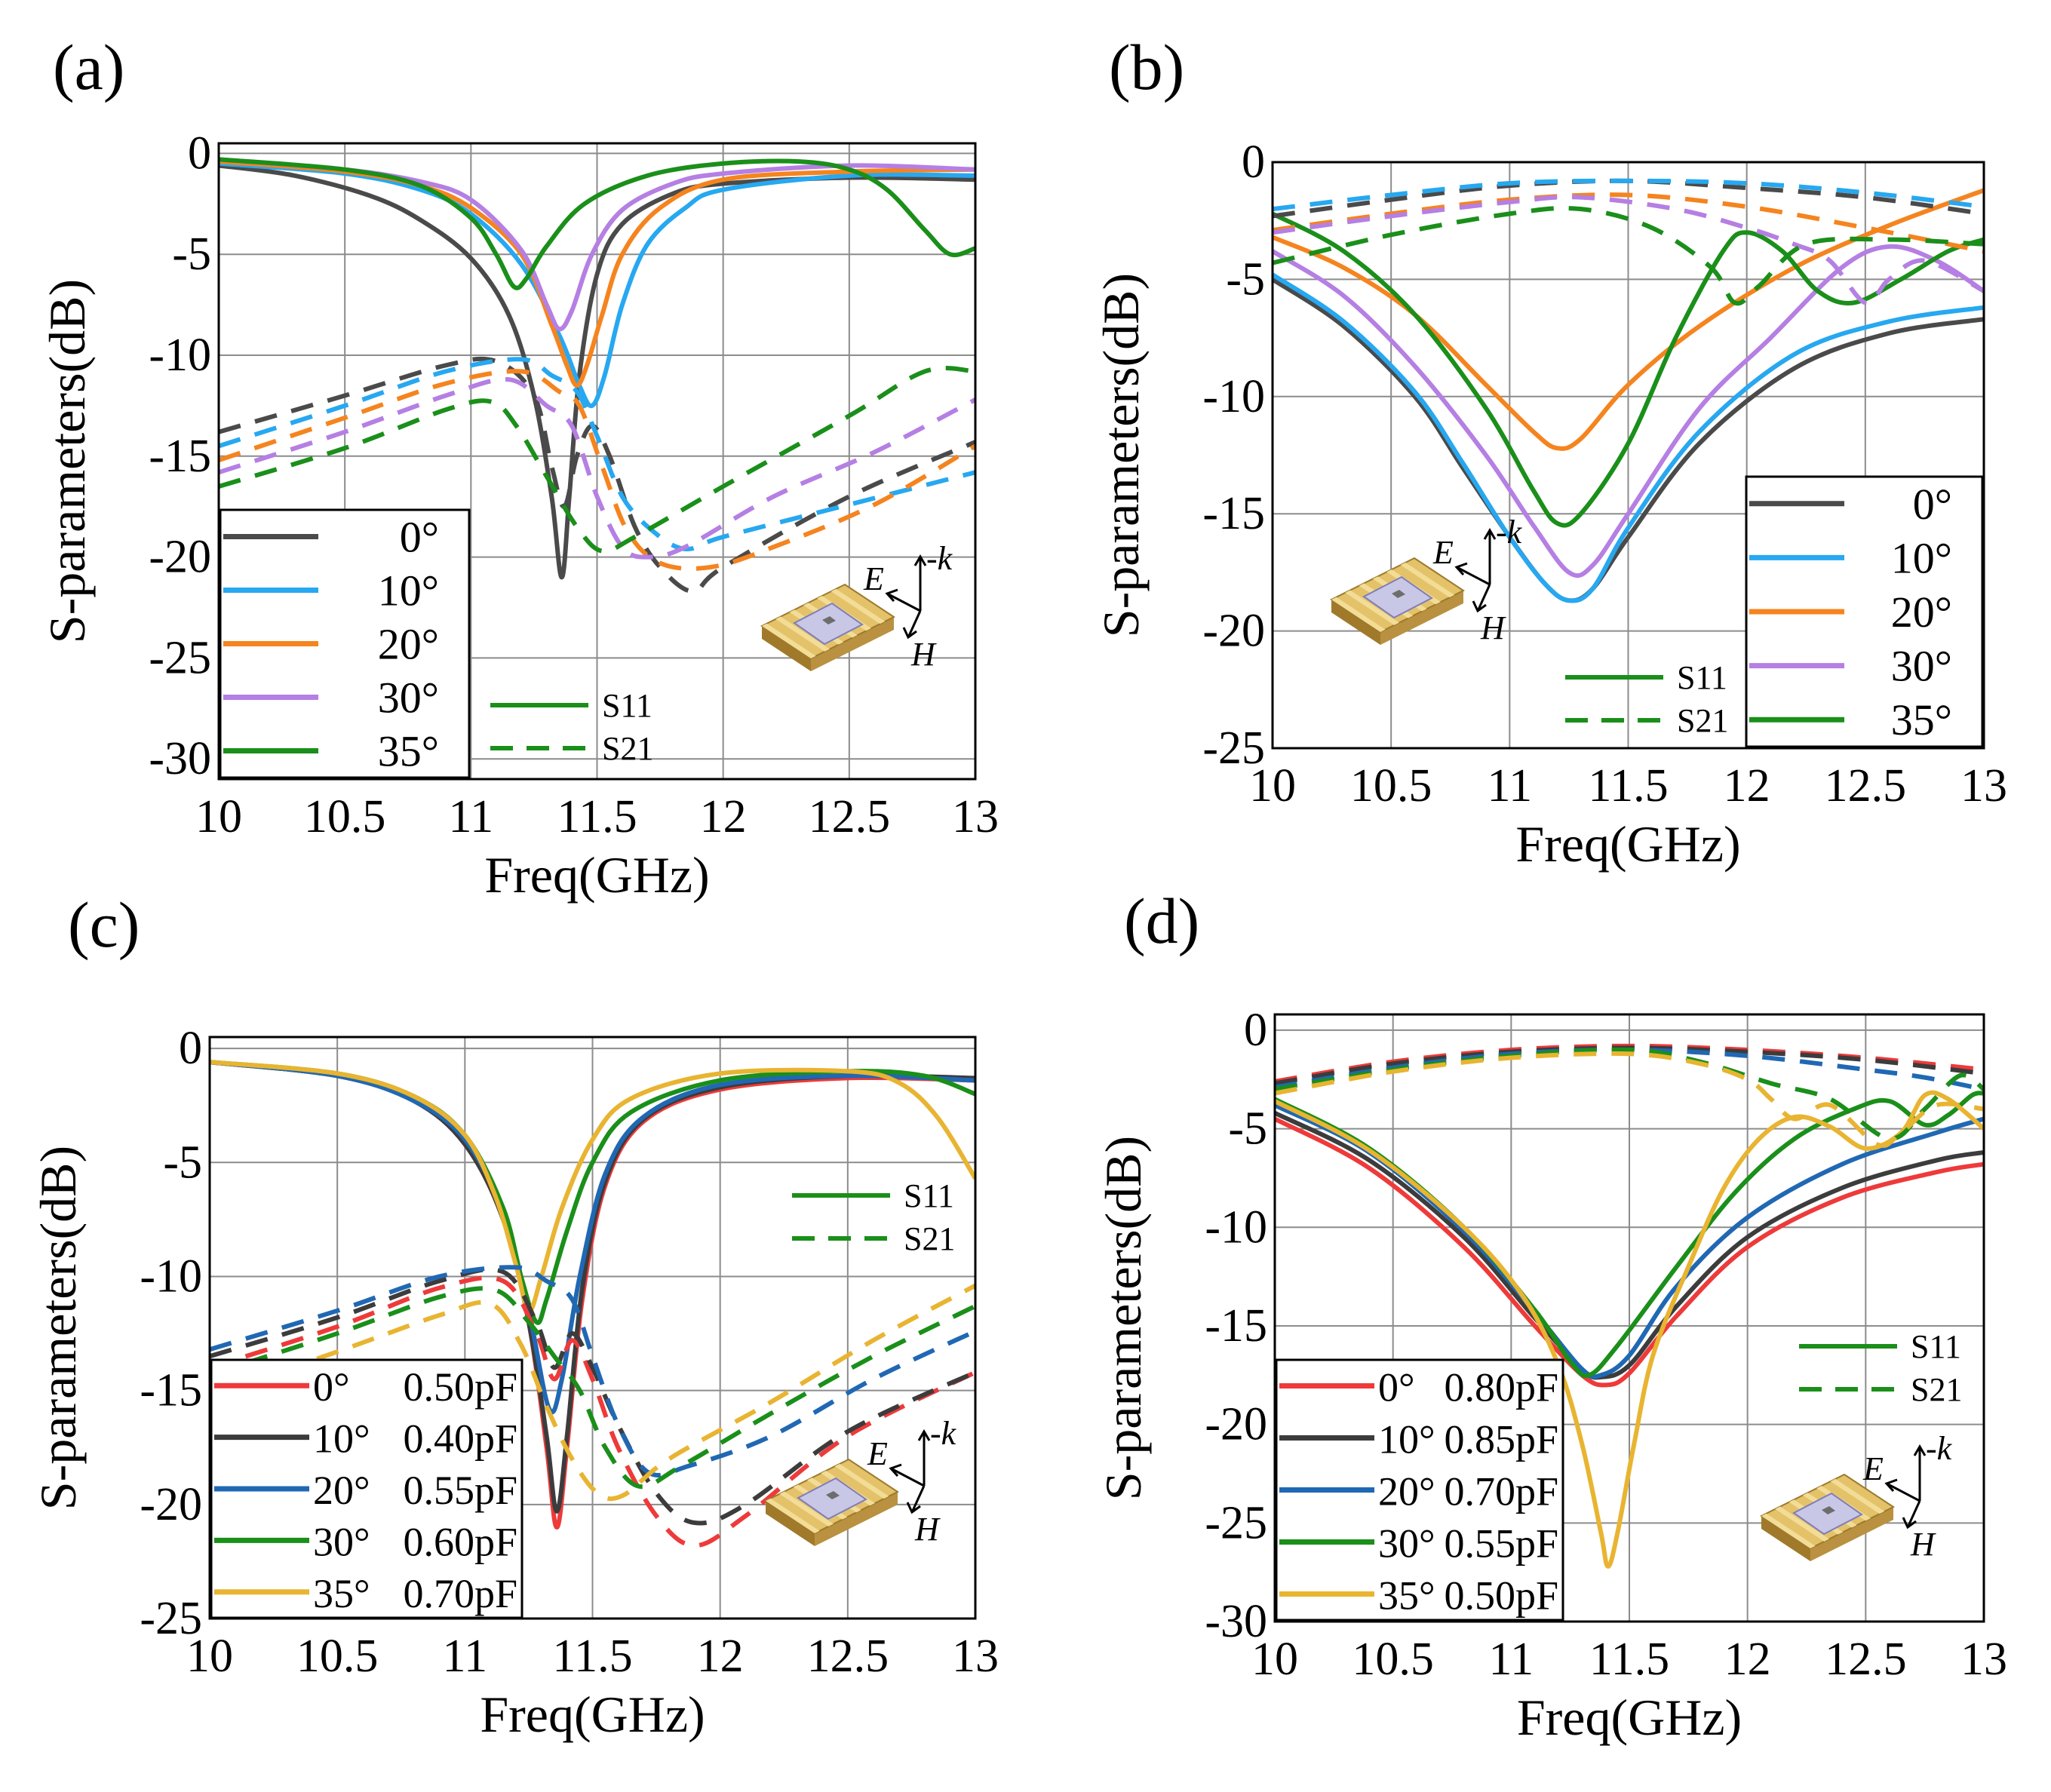 The image size is (2051, 1792). Describe the element at coordinates (1161, 921) in the screenshot. I see `panel-label: (d)` at that location.